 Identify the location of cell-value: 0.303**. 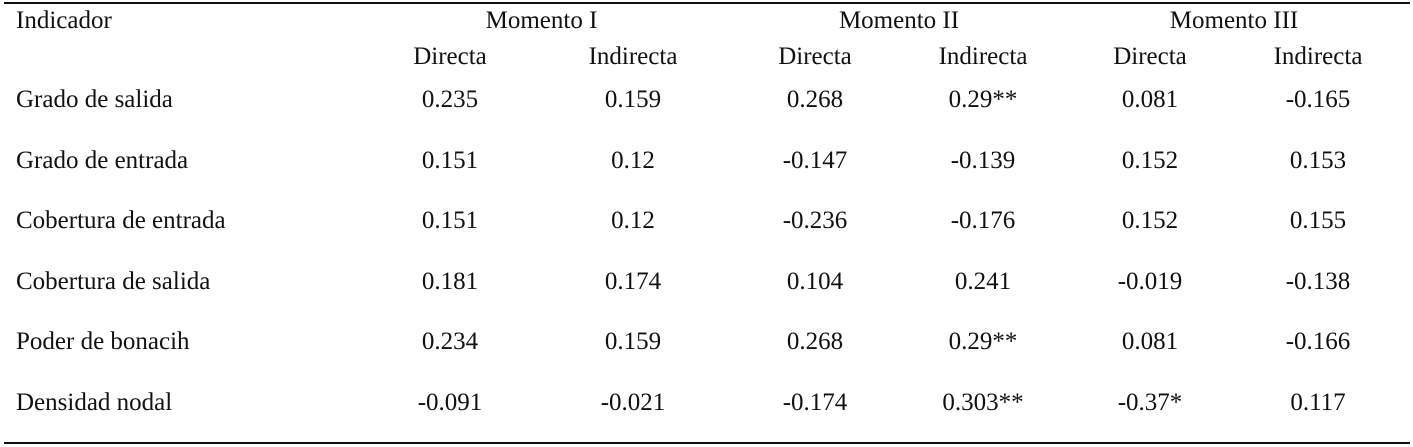
(983, 402).